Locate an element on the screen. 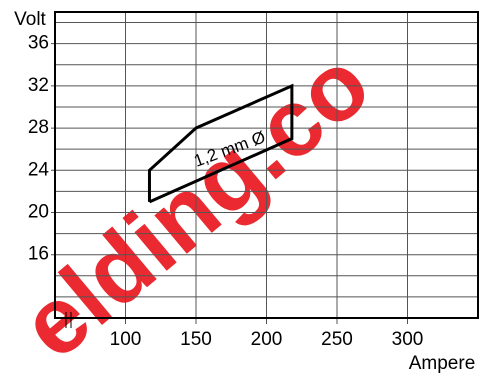  x-axis-title: Ampere is located at coordinates (442, 363).